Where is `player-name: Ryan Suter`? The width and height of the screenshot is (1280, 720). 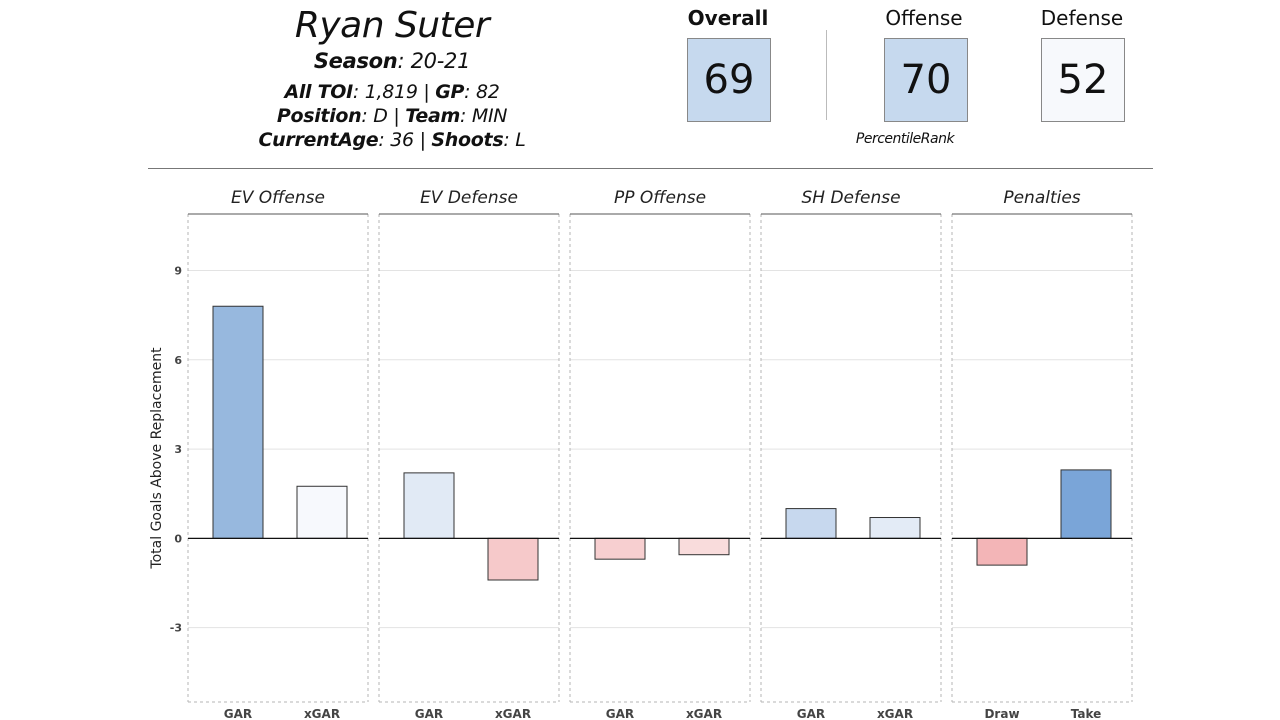
player-name: Ryan Suter is located at coordinates (392, 25).